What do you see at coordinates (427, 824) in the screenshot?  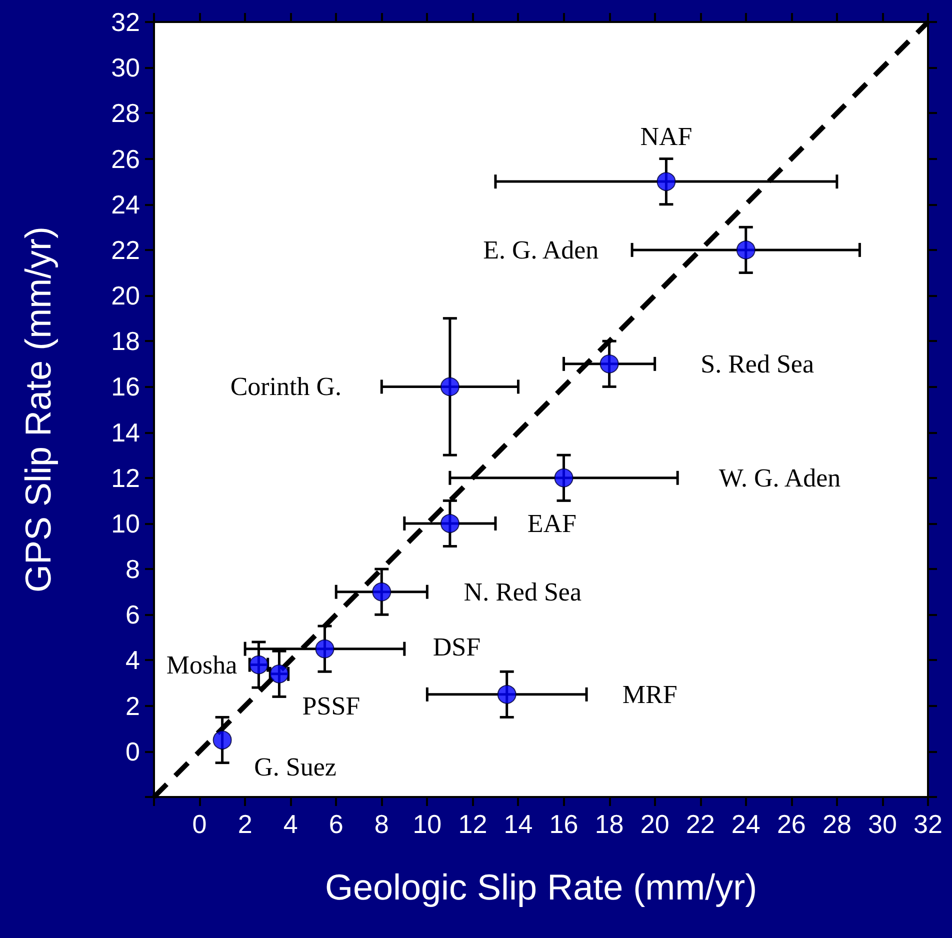 I see `x-tick-label: 10` at bounding box center [427, 824].